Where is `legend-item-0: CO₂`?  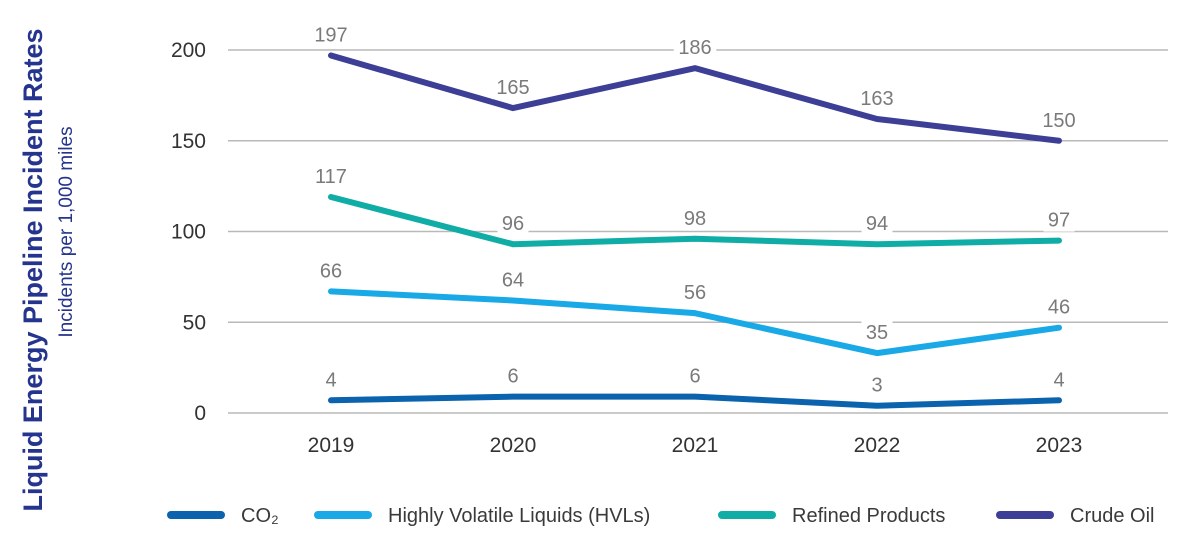
legend-item-0: CO₂ is located at coordinates (223, 516).